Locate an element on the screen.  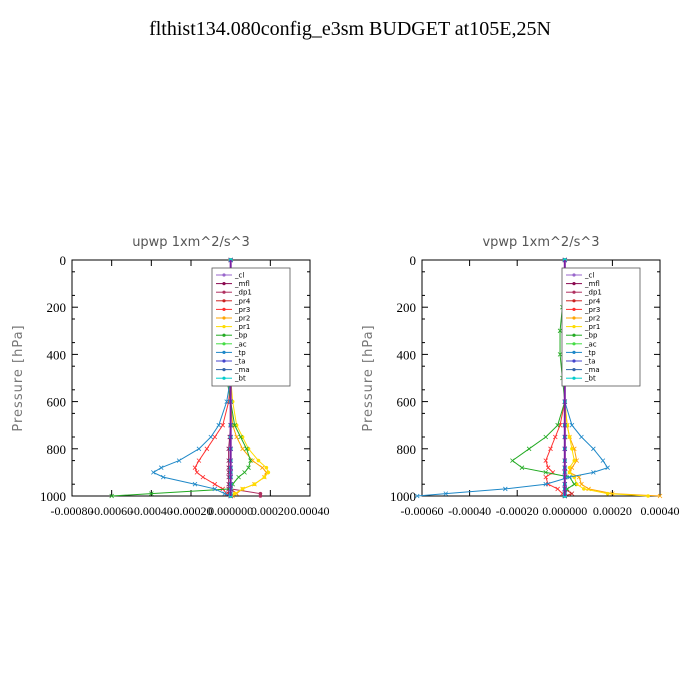
y-tick-label: 1000 is located at coordinates (53, 496).